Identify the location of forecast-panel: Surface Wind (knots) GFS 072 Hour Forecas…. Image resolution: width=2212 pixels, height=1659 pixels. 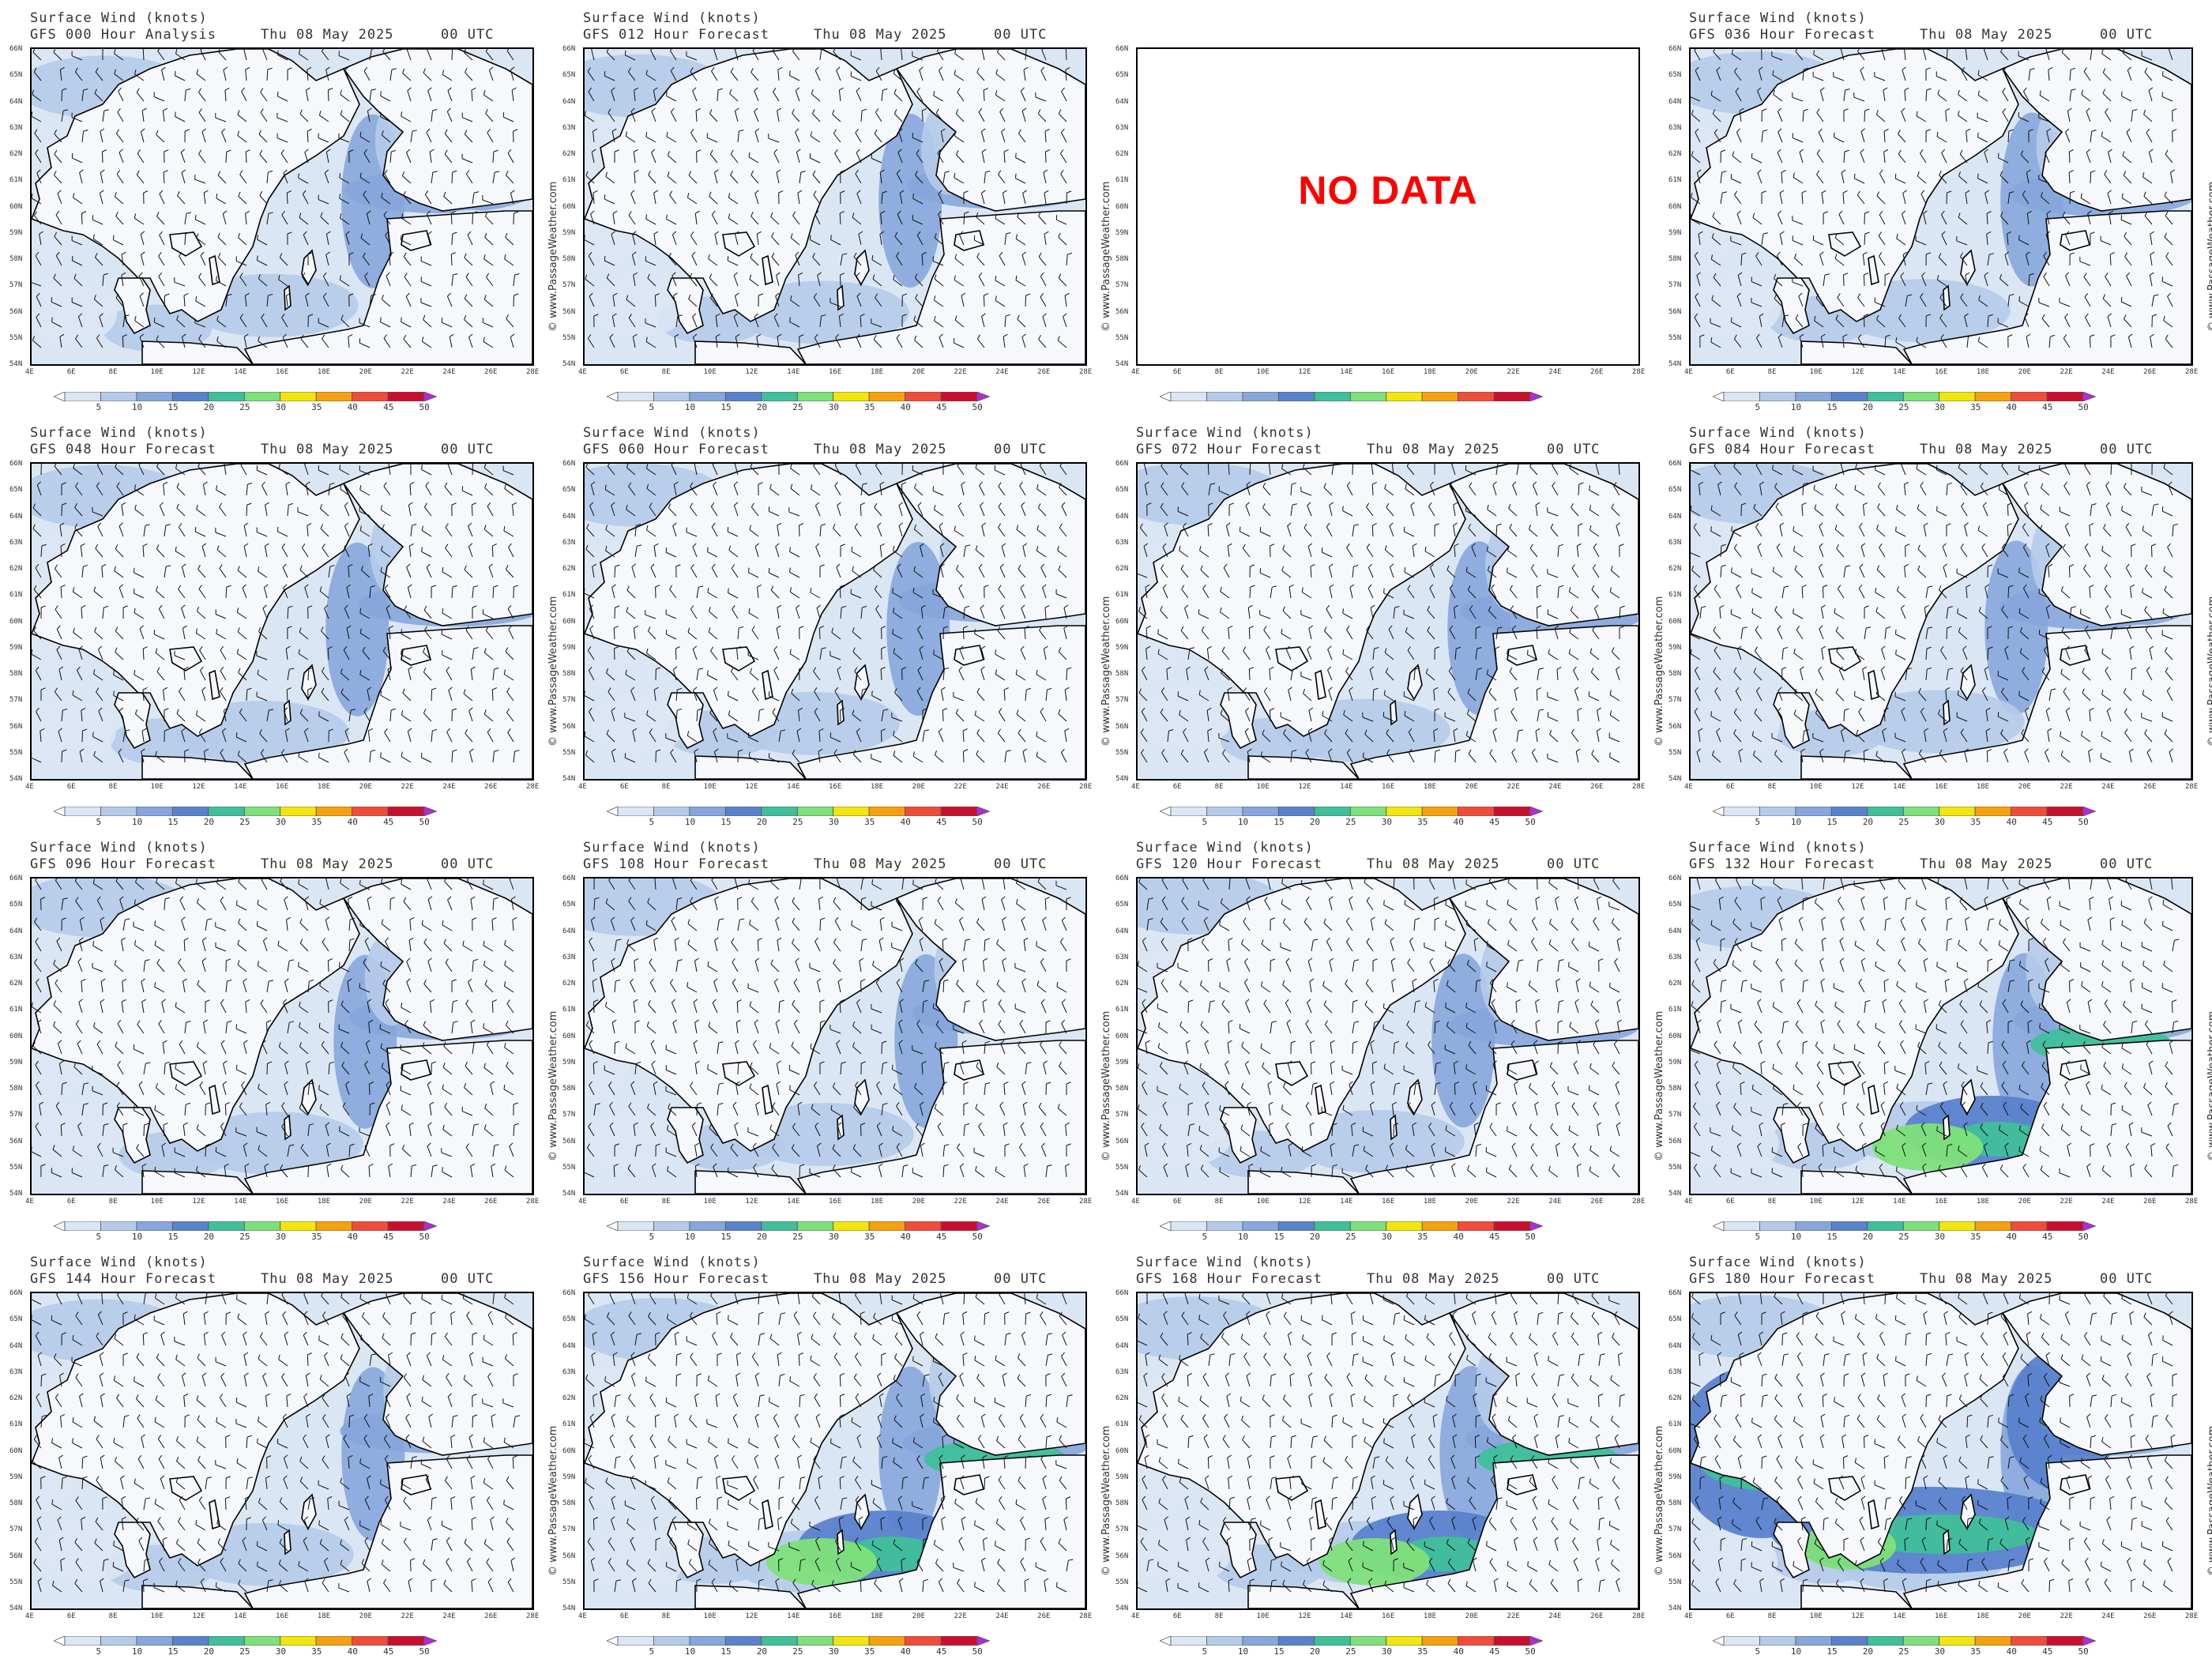
(1386, 623).